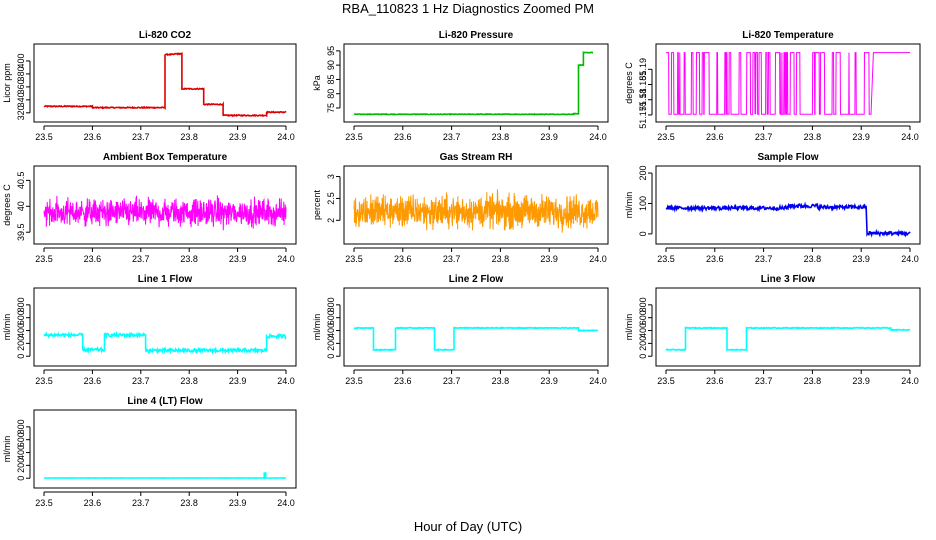  Describe the element at coordinates (476, 211) in the screenshot. I see `series-line-gas-stream-rh` at that location.